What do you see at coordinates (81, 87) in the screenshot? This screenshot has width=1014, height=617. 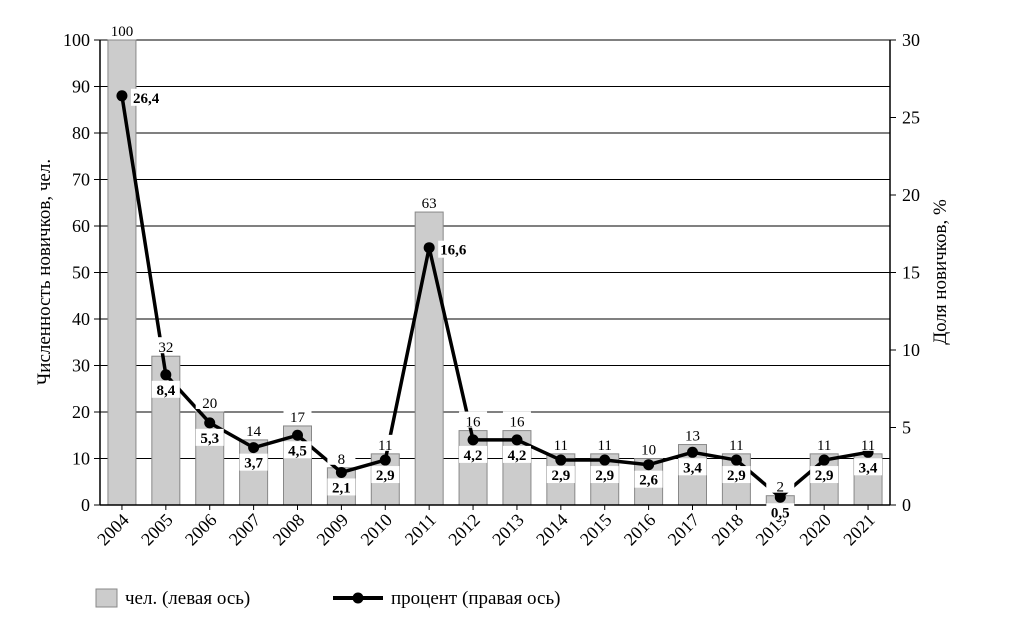 I see `y-tick-label: 90` at bounding box center [81, 87].